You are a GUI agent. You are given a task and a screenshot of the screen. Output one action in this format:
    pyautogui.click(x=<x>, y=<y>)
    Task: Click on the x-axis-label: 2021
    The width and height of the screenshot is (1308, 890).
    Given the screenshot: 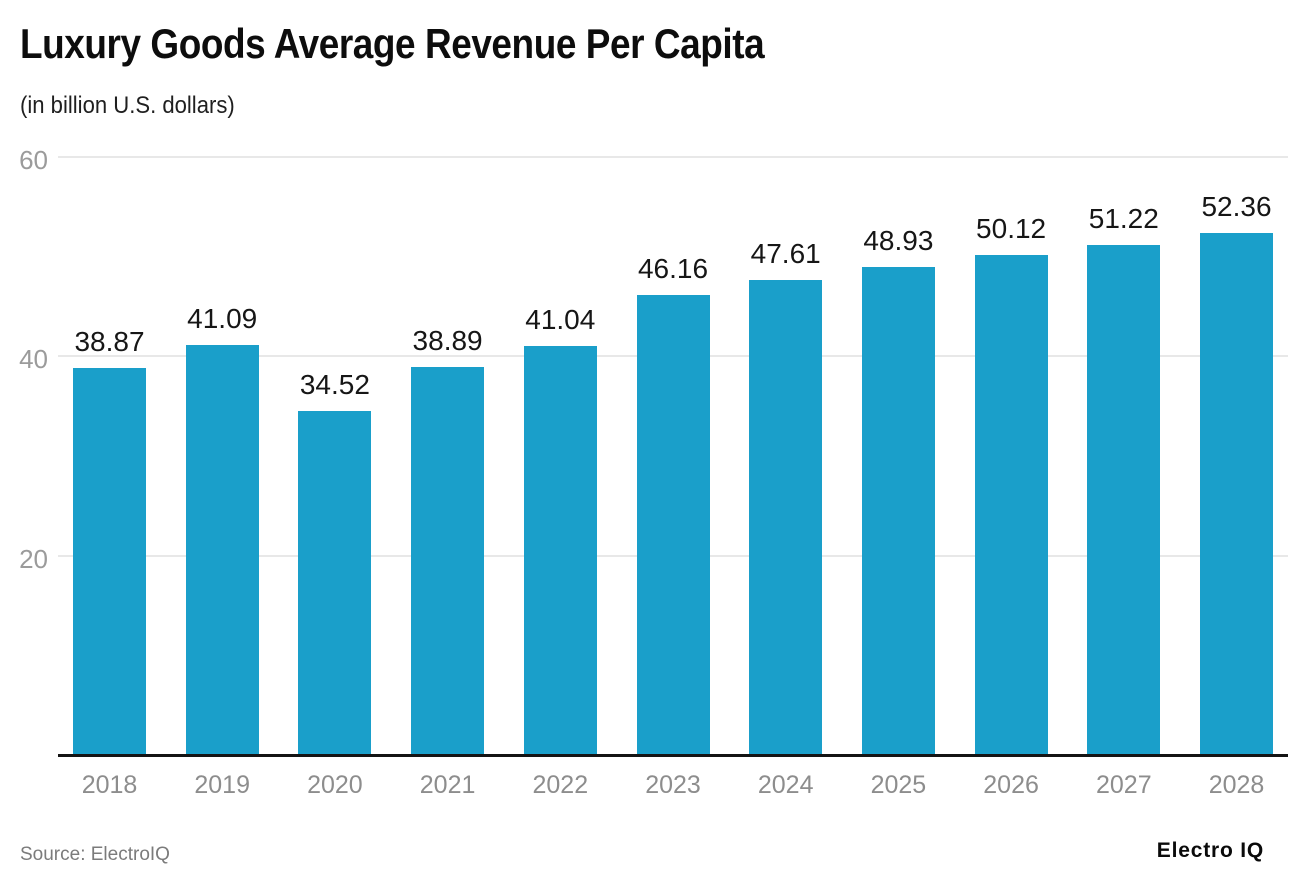 What is the action you would take?
    pyautogui.click(x=447, y=785)
    